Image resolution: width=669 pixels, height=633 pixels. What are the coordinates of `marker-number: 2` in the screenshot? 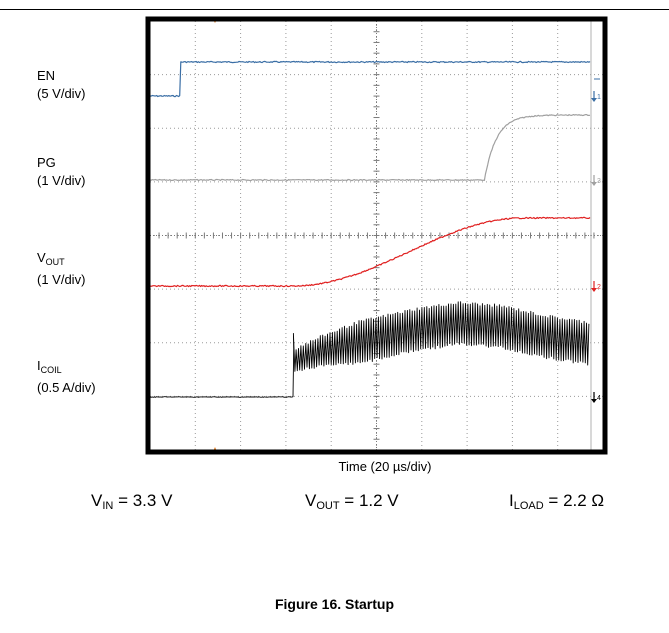 It's located at (599, 287).